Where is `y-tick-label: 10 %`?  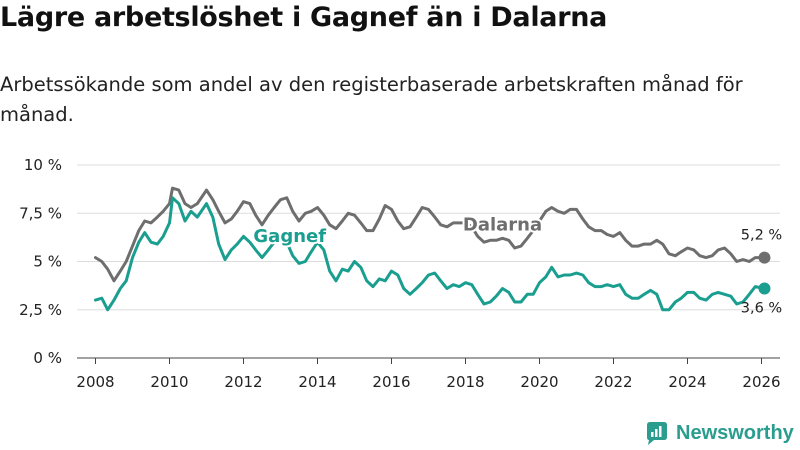
y-tick-label: 10 % is located at coordinates (43, 165).